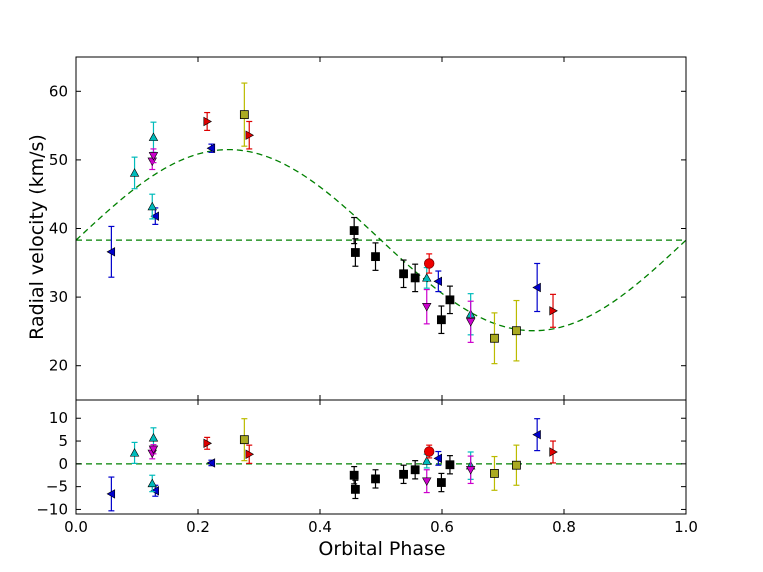 The image size is (763, 572). What do you see at coordinates (63, 464) in the screenshot?
I see `y-tick-label: 0` at bounding box center [63, 464].